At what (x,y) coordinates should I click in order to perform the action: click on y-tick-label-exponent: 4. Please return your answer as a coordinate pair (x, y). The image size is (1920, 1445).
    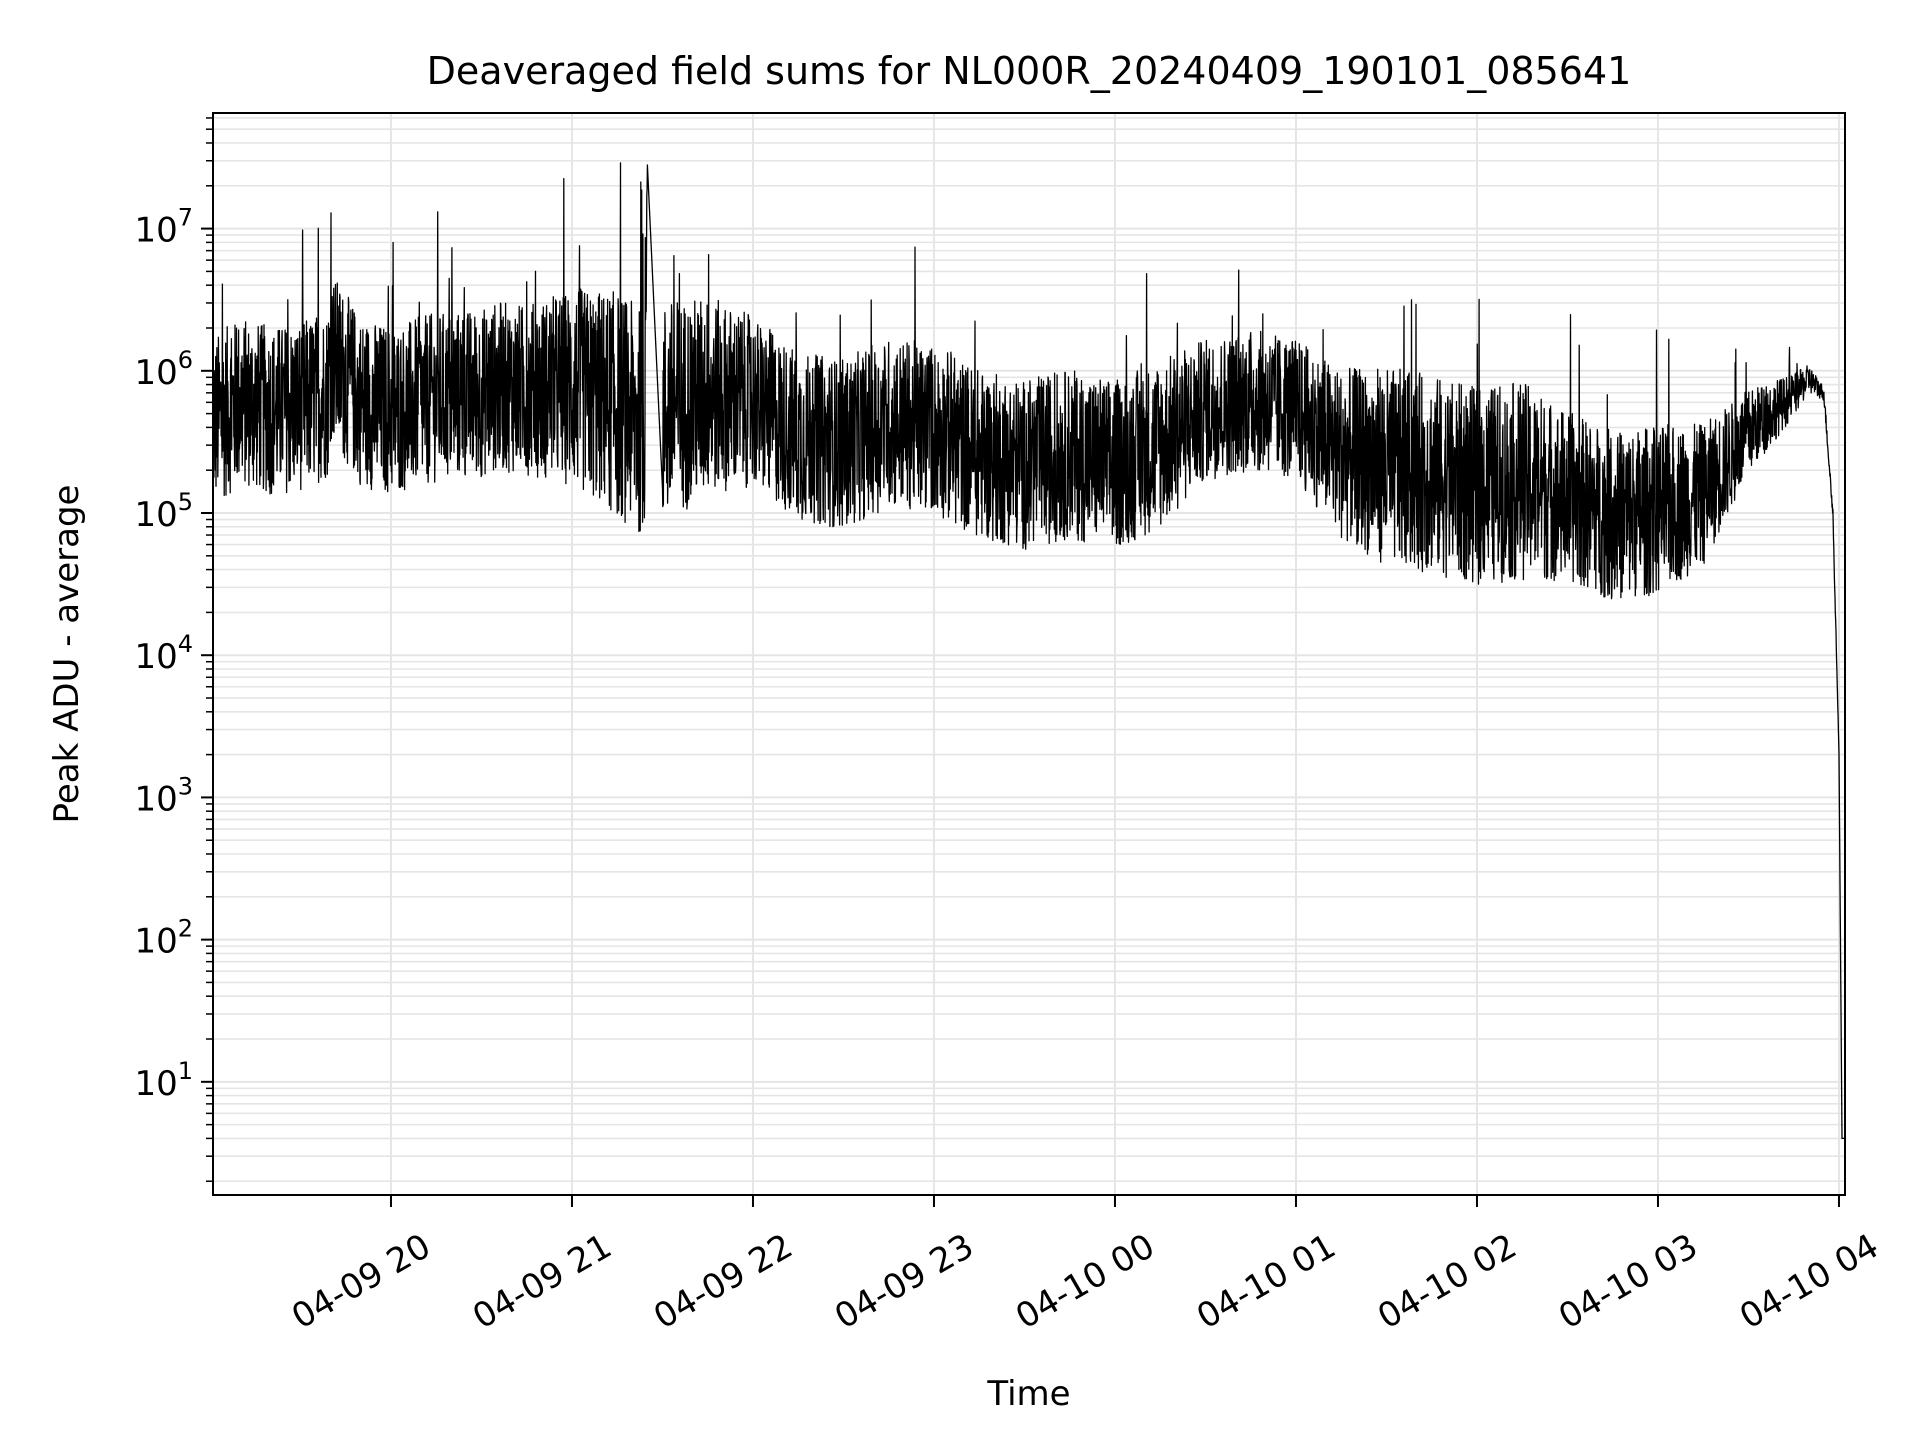
    Looking at the image, I should click on (185, 644).